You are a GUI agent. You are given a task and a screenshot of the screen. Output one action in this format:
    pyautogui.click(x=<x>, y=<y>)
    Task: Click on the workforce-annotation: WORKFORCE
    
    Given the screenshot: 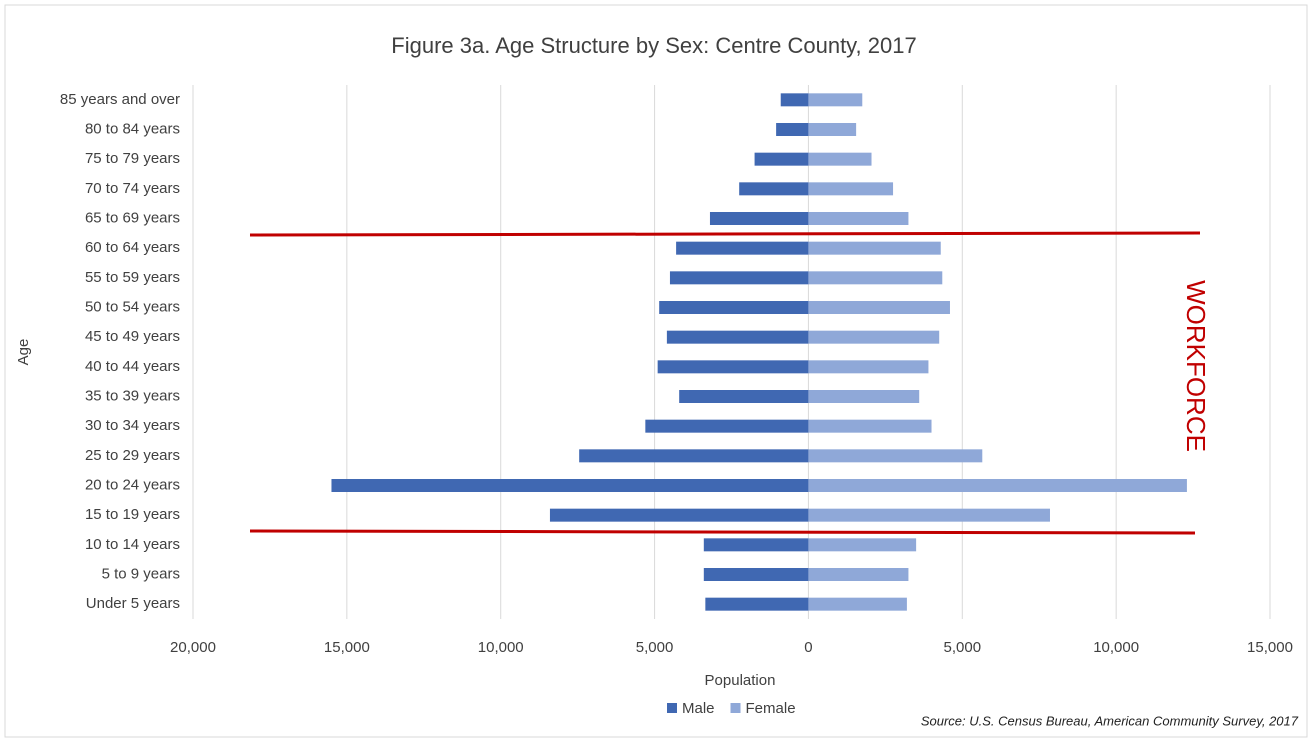 What is the action you would take?
    pyautogui.click(x=1196, y=366)
    